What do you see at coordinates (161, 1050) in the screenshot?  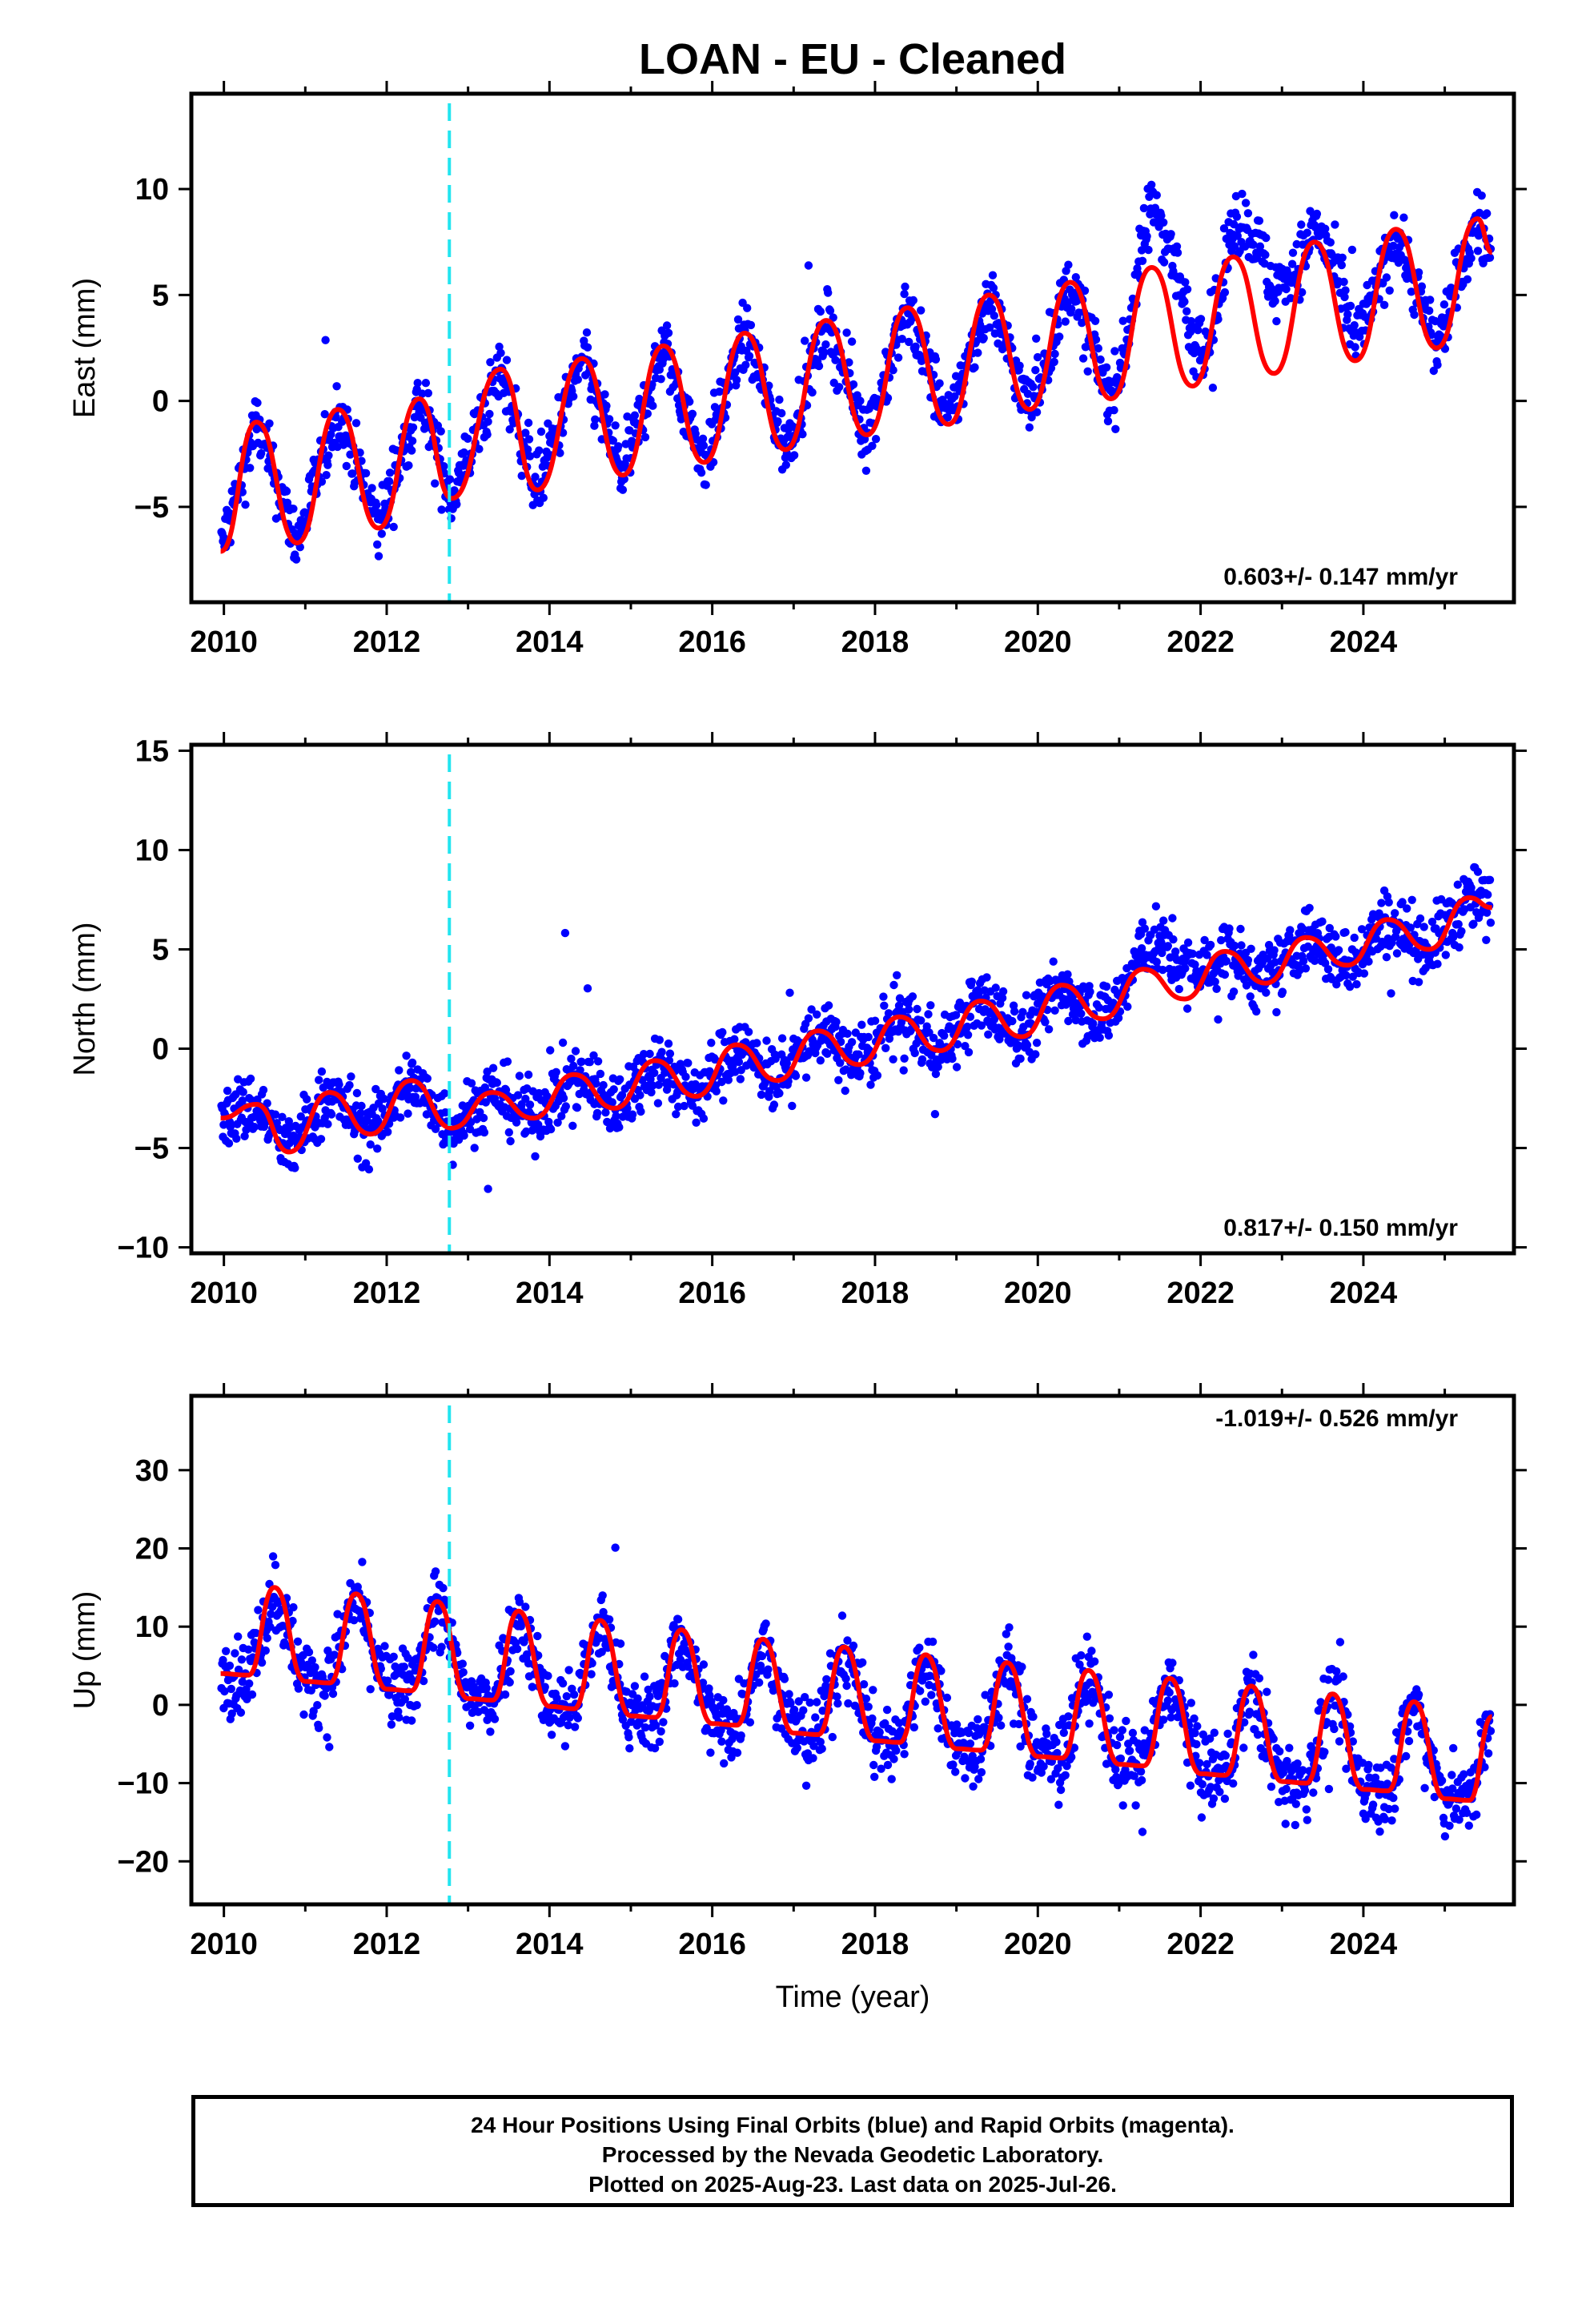 I see `y-tick-label: 0` at bounding box center [161, 1050].